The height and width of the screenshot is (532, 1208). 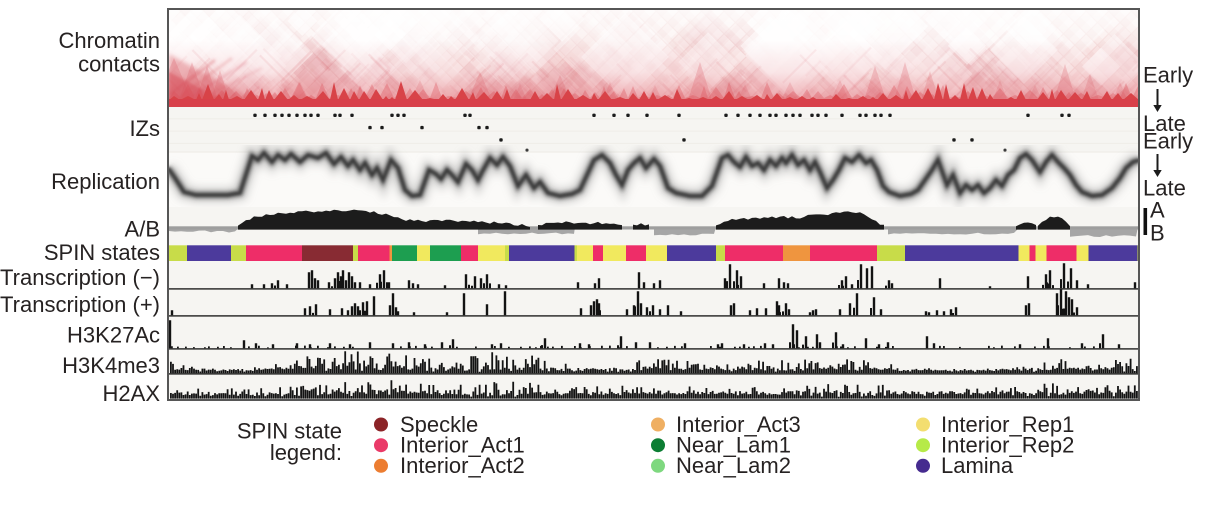 What do you see at coordinates (113, 335) in the screenshot?
I see `svg-text: H3K27Ac` at bounding box center [113, 335].